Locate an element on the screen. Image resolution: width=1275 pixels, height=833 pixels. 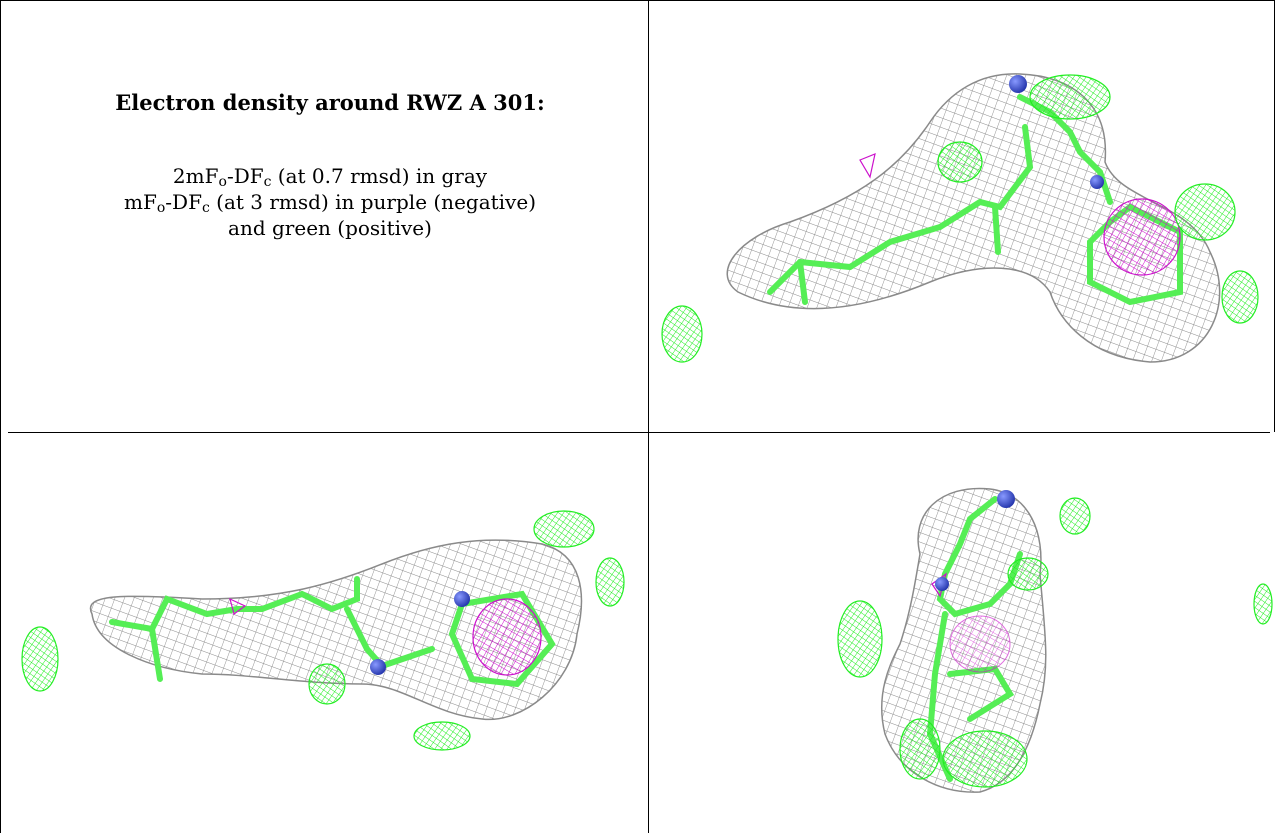
caption-line-colors: and green (positive) is located at coordinates (330, 228).